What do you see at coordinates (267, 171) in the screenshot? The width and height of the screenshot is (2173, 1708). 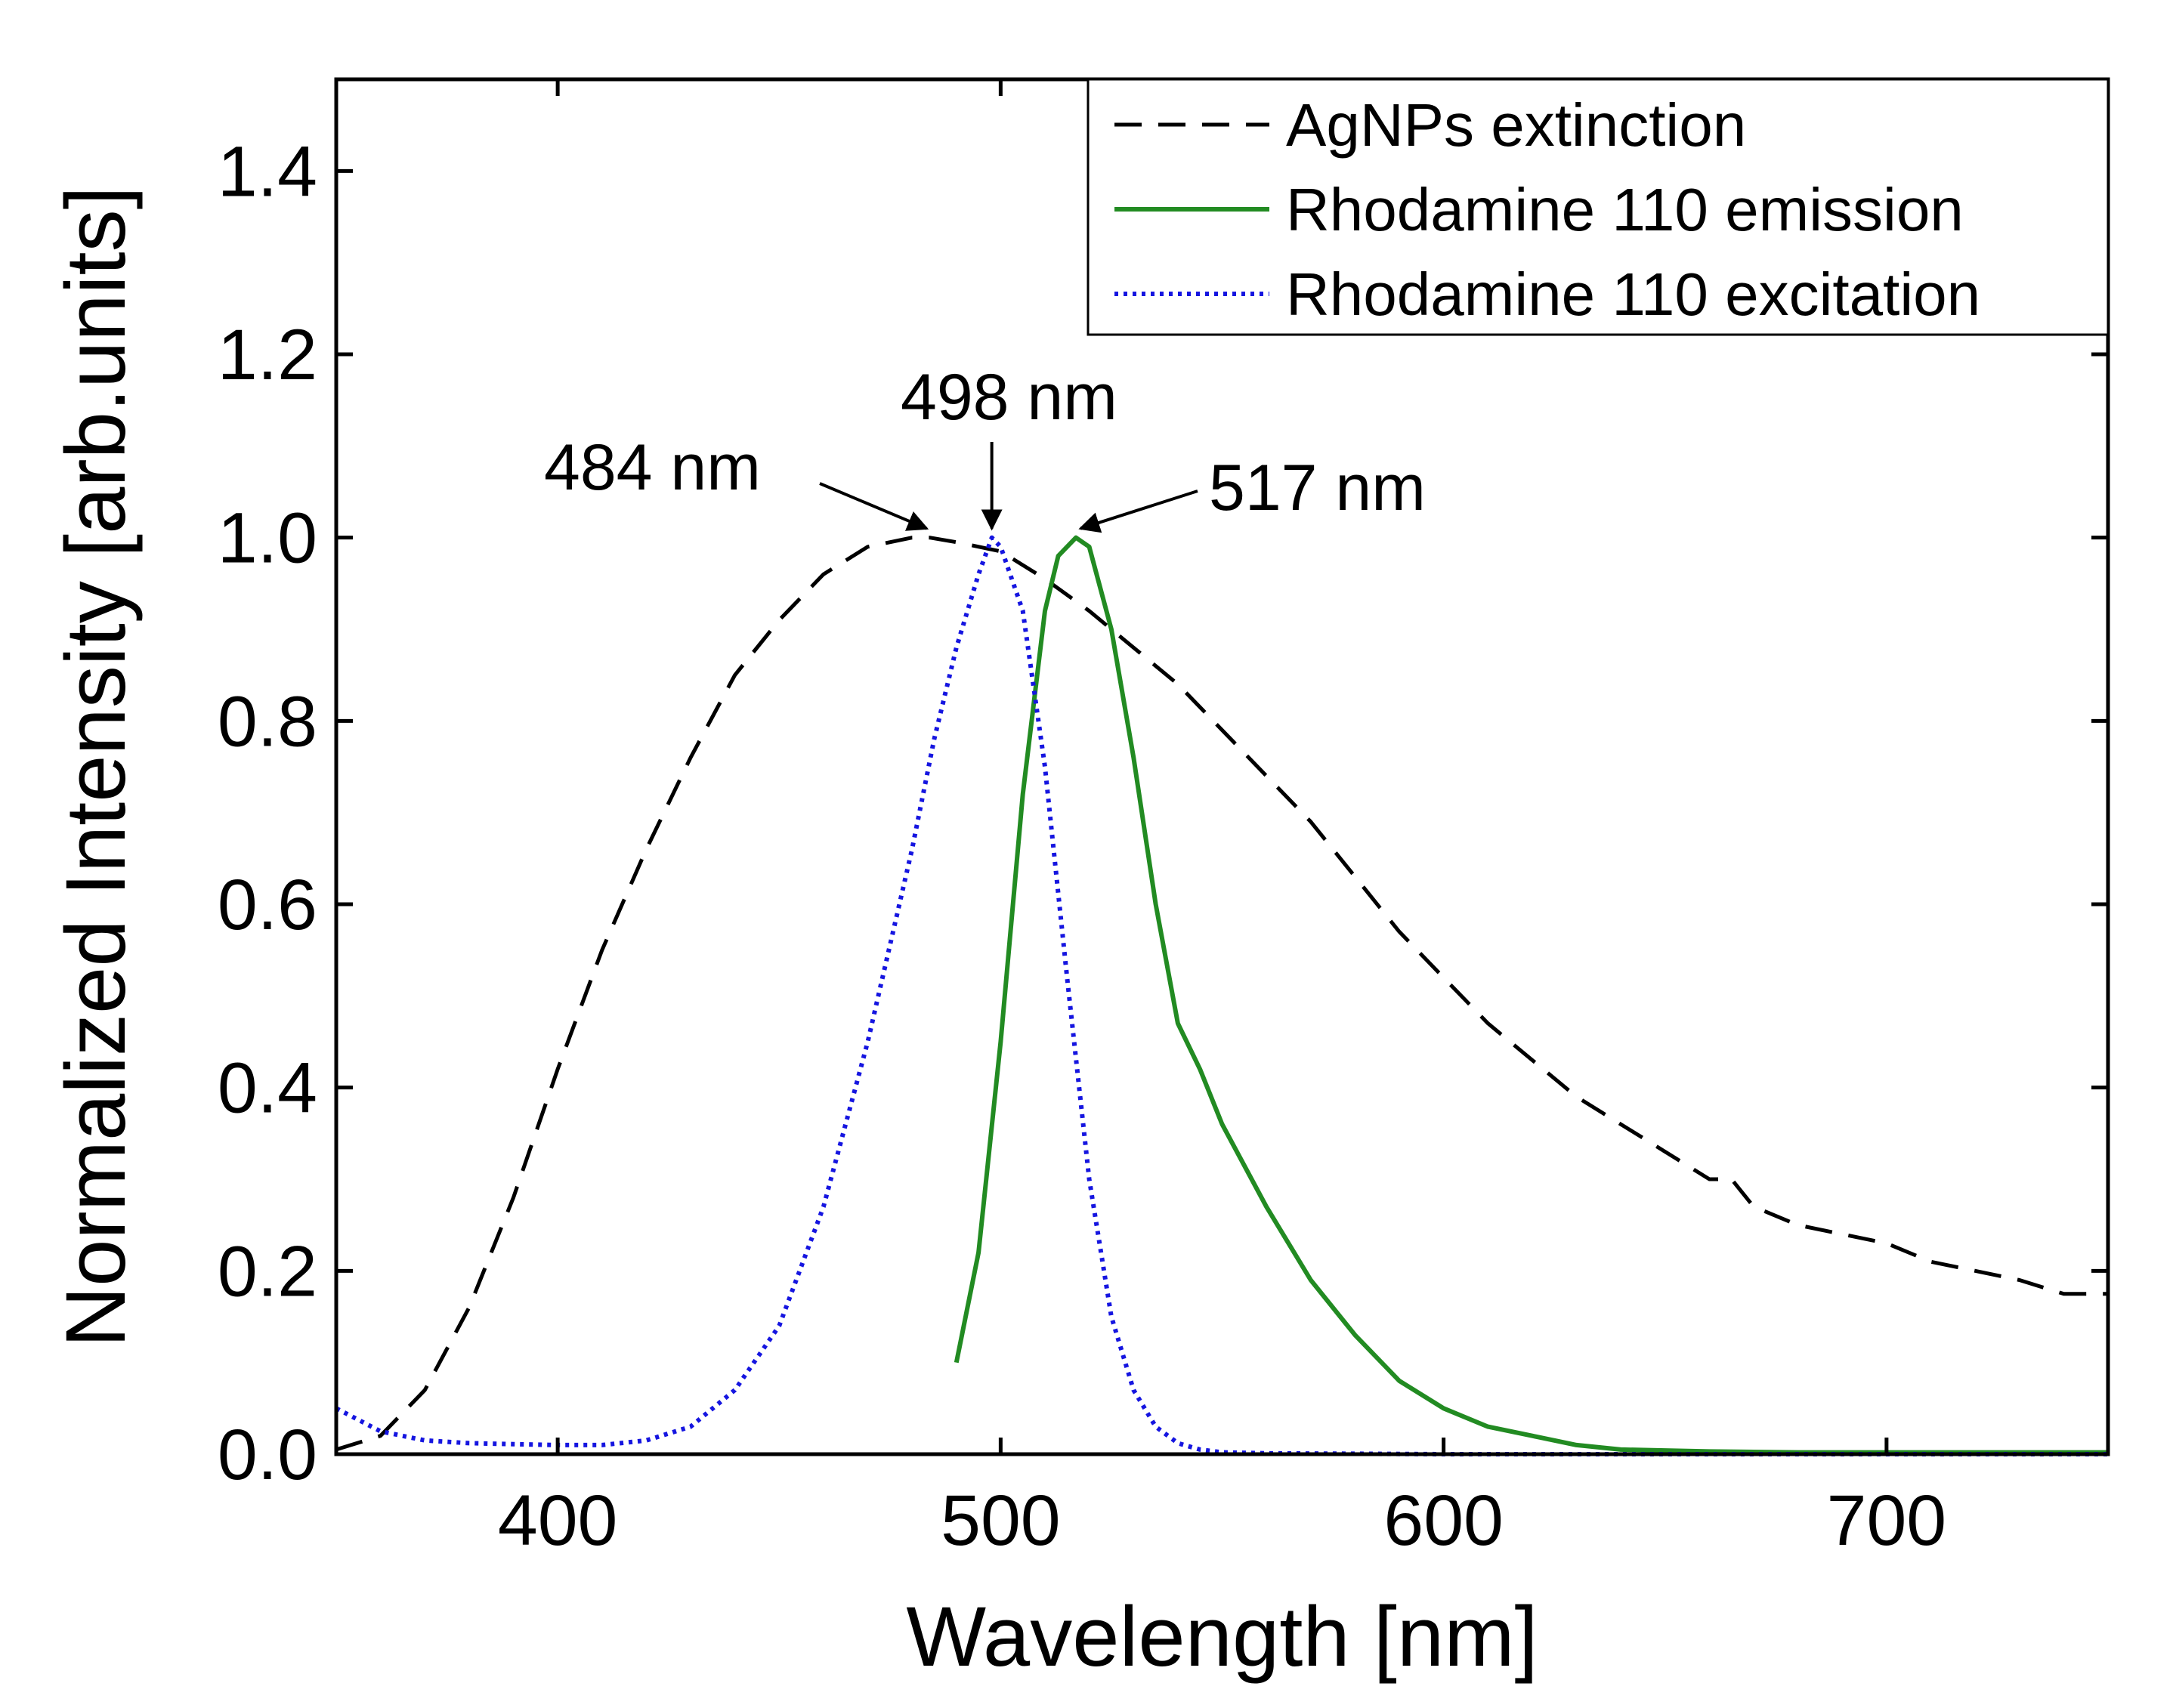 I see `y-tick-label: 1.4` at bounding box center [267, 171].